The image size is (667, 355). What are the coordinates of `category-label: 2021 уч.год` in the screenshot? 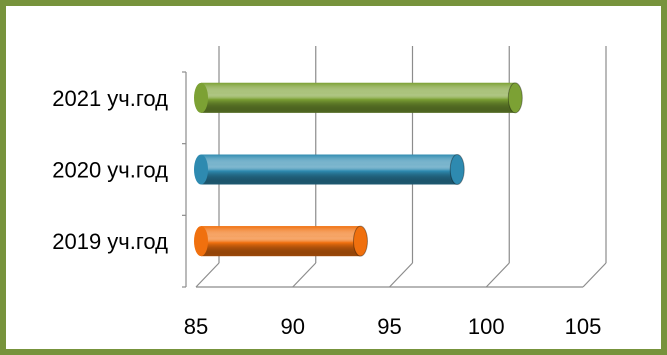 It's located at (110, 98).